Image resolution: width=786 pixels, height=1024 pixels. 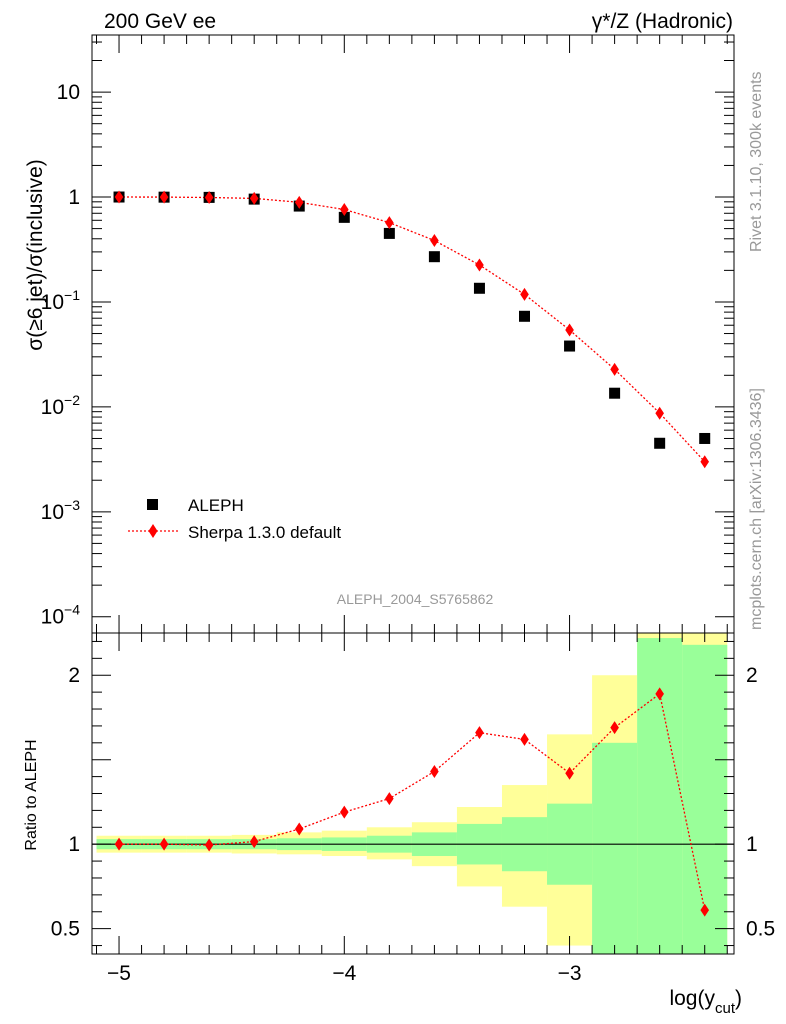 I want to click on y-tick-label: 10, so click(x=68, y=92).